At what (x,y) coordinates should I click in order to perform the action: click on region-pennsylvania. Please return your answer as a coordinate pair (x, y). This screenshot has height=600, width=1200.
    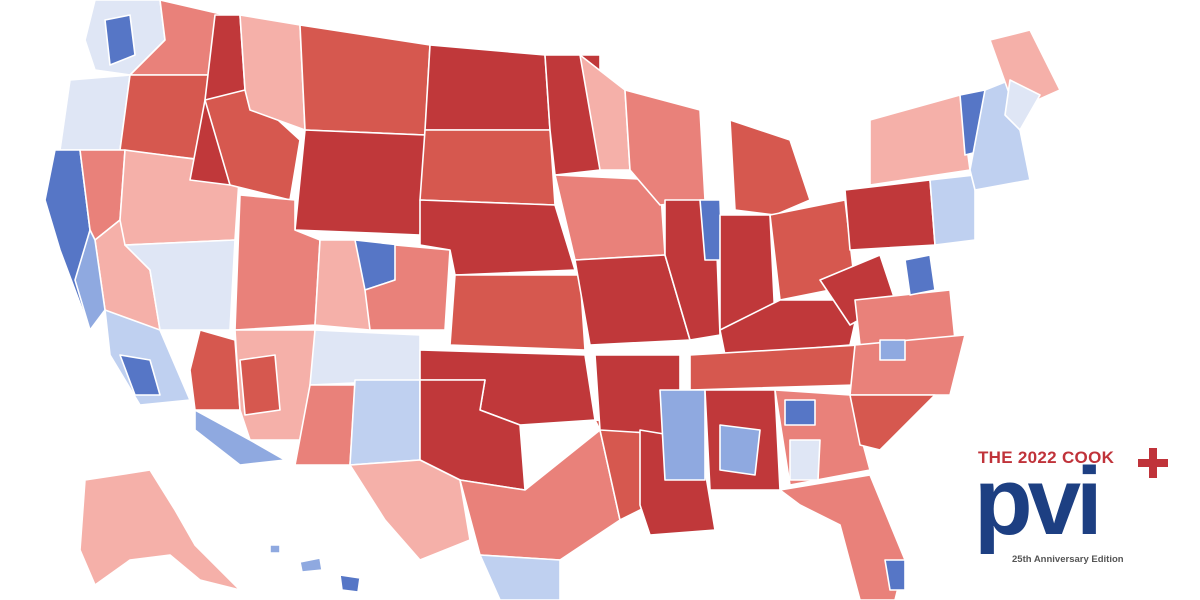
    Looking at the image, I should click on (890, 215).